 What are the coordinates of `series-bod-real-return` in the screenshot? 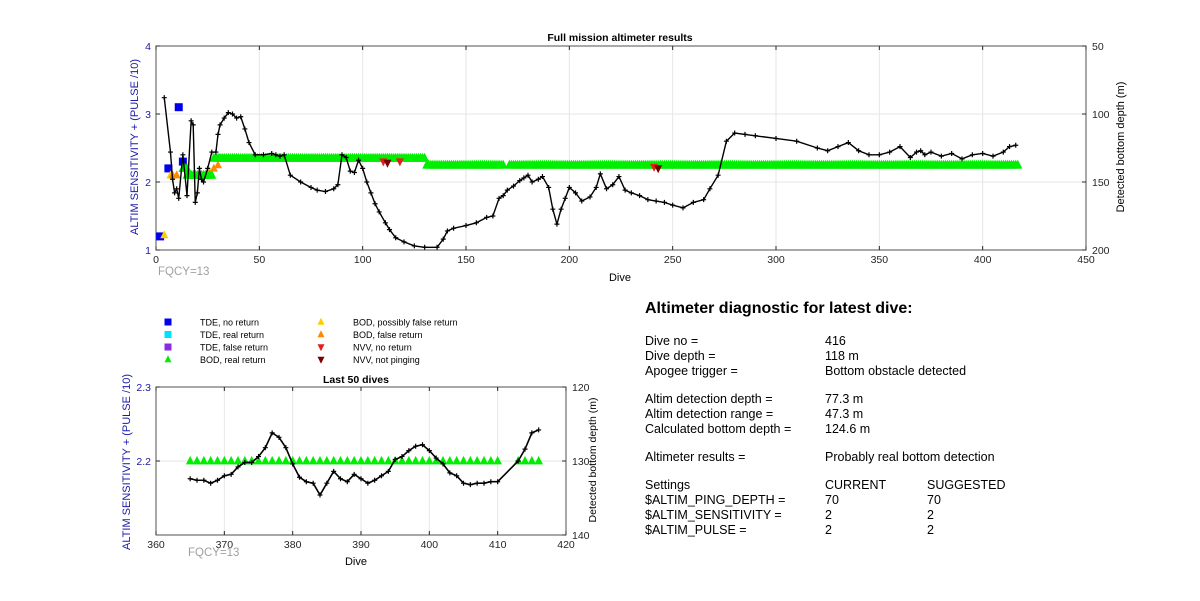 It's located at (364, 460).